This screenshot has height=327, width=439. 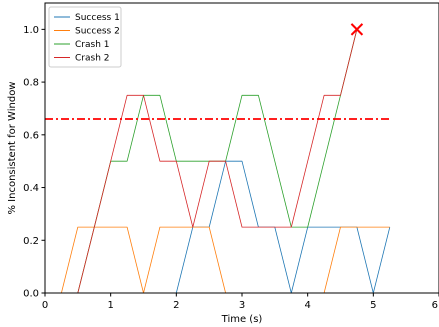 What do you see at coordinates (31, 241) in the screenshot?
I see `y-tick-label: 0.2` at bounding box center [31, 241].